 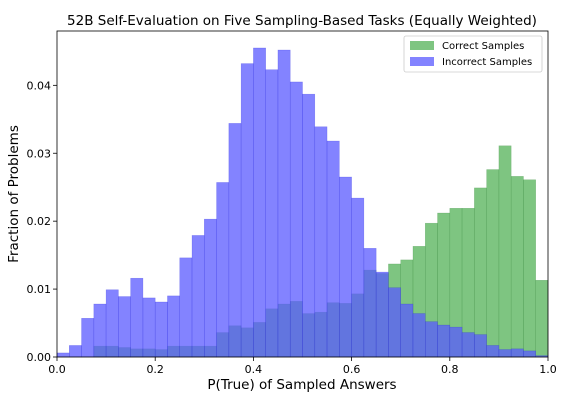 What do you see at coordinates (254, 369) in the screenshot?
I see `x-tick-label: 0.4` at bounding box center [254, 369].